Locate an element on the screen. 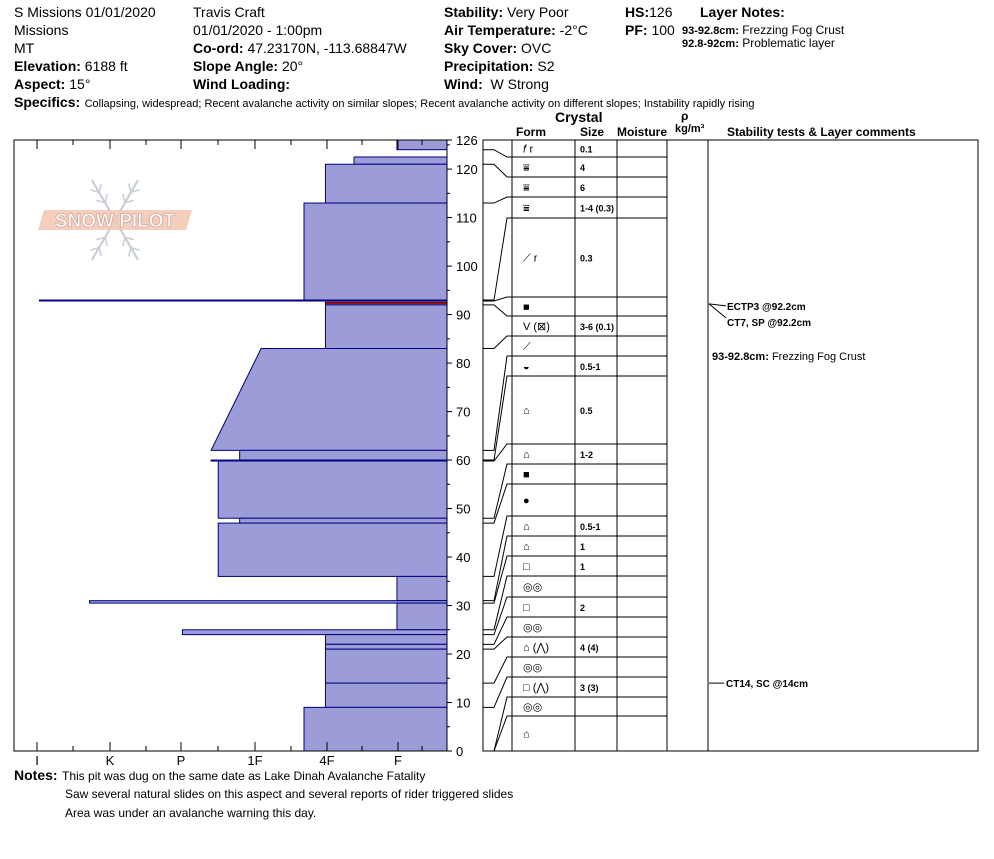 This screenshot has height=859, width=994. slope-value: 20° is located at coordinates (292, 66).